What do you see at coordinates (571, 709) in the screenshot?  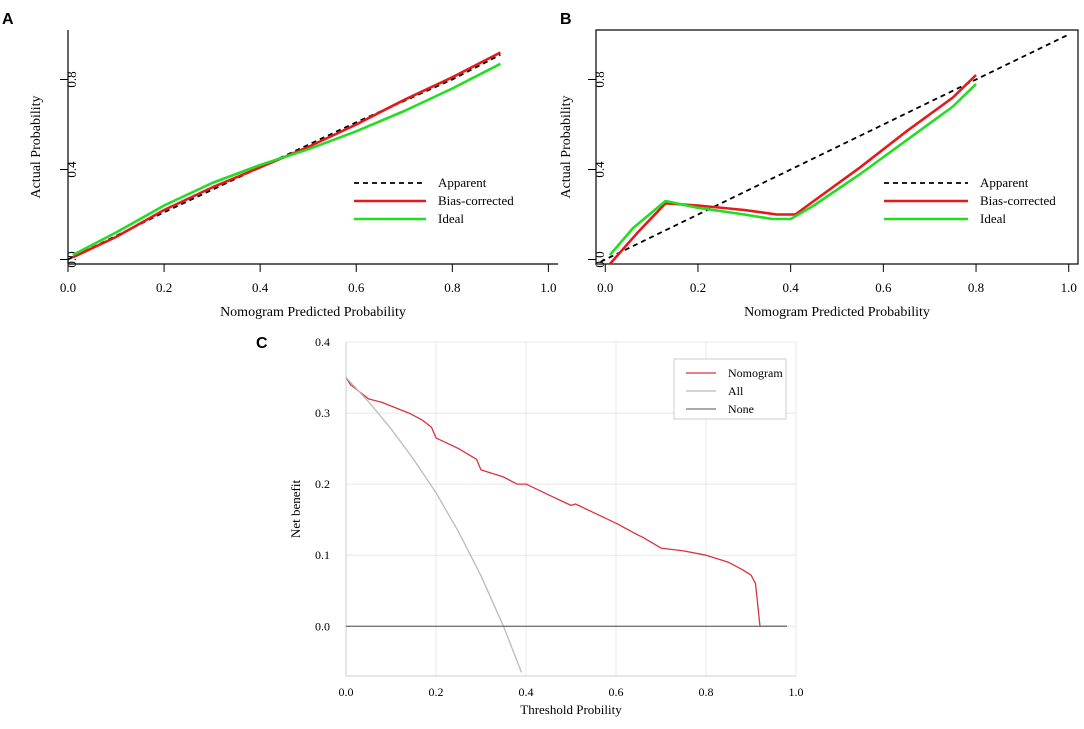 I see `x-axis-label: Threshold Probility` at bounding box center [571, 709].